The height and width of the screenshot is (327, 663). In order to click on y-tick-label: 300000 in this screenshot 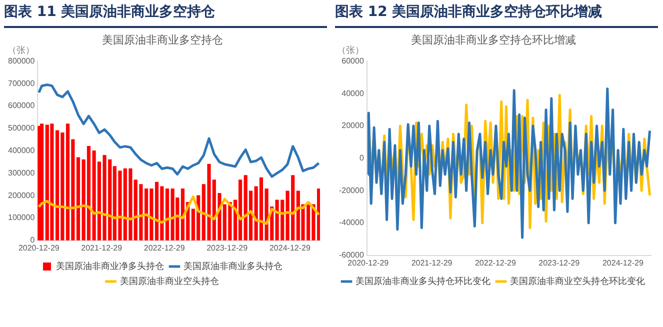, I will do `click(22, 173)`.